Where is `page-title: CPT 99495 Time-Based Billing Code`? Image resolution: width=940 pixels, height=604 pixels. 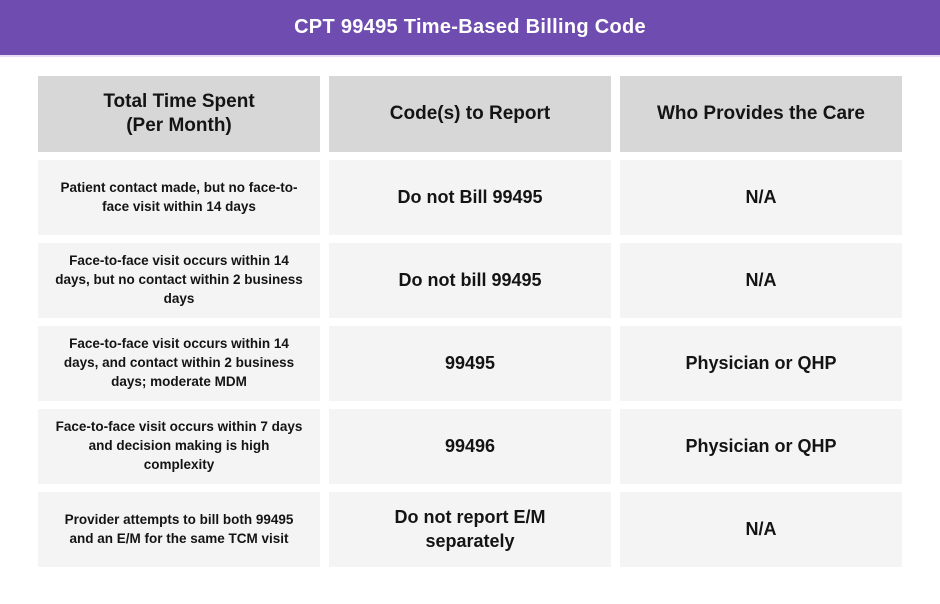
page-title: CPT 99495 Time-Based Billing Code is located at coordinates (470, 27).